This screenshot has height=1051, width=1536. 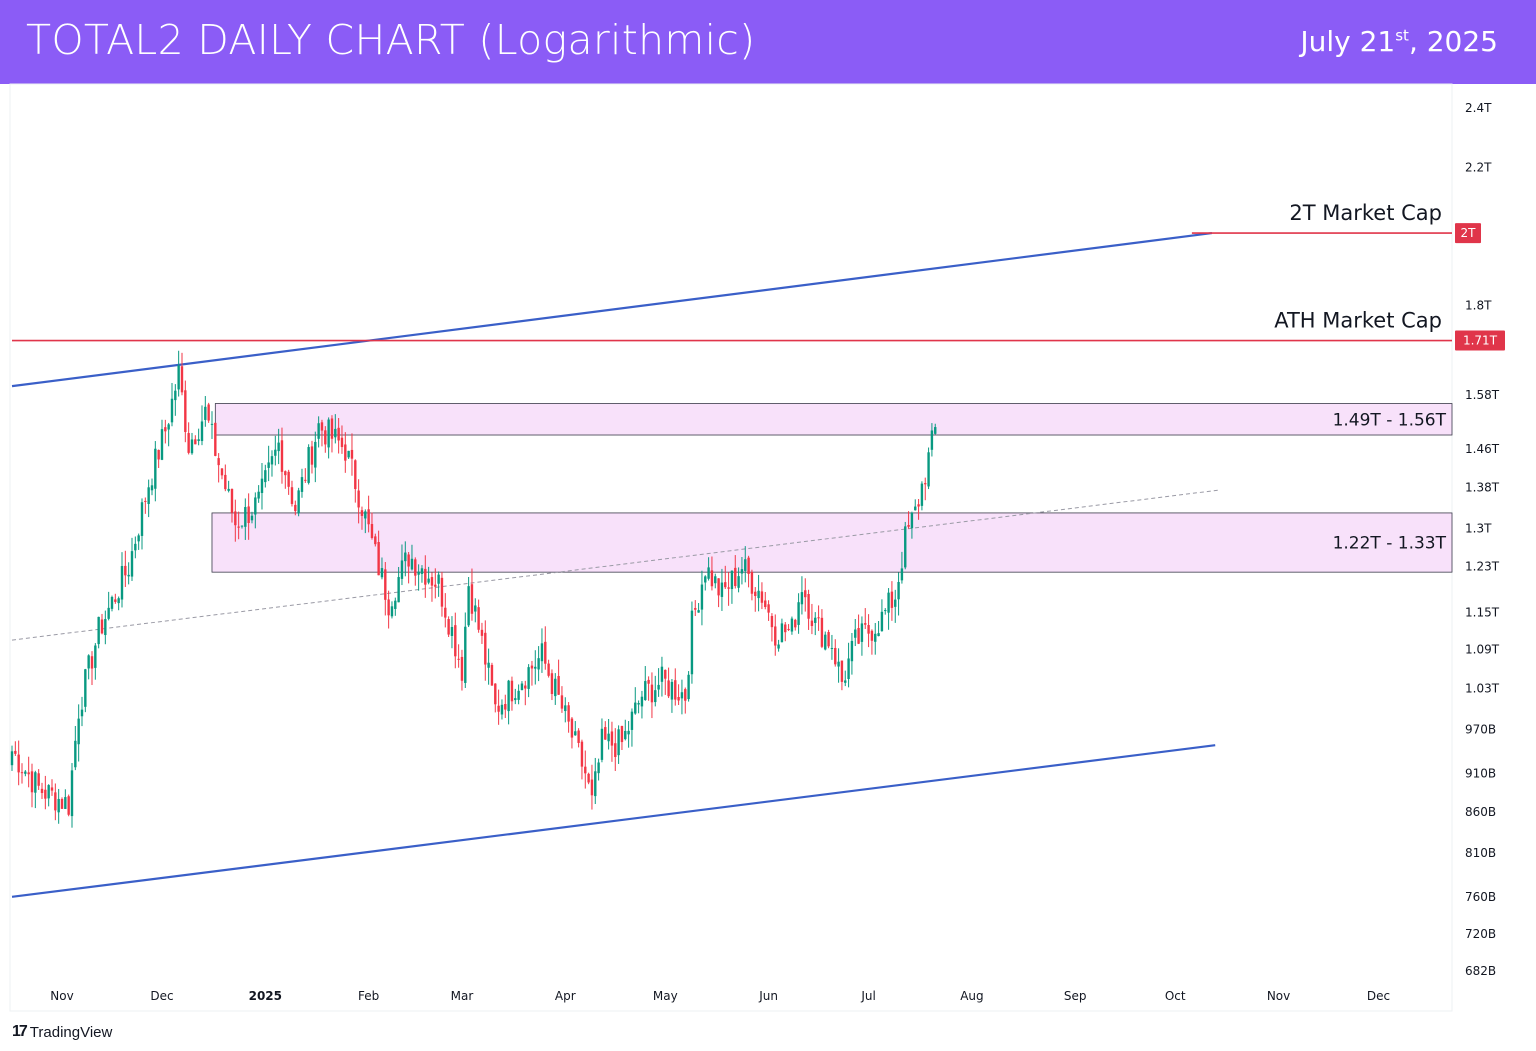 What do you see at coordinates (1390, 544) in the screenshot?
I see `zone-label: 1.22T - 1.33T` at bounding box center [1390, 544].